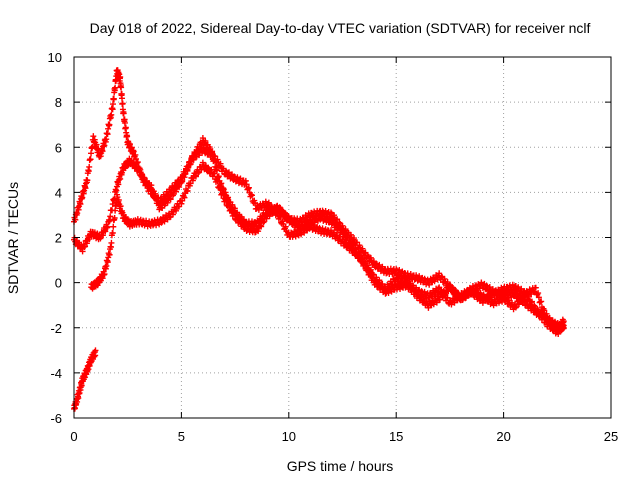  I want to click on y-tick-label: 0, so click(58, 283).